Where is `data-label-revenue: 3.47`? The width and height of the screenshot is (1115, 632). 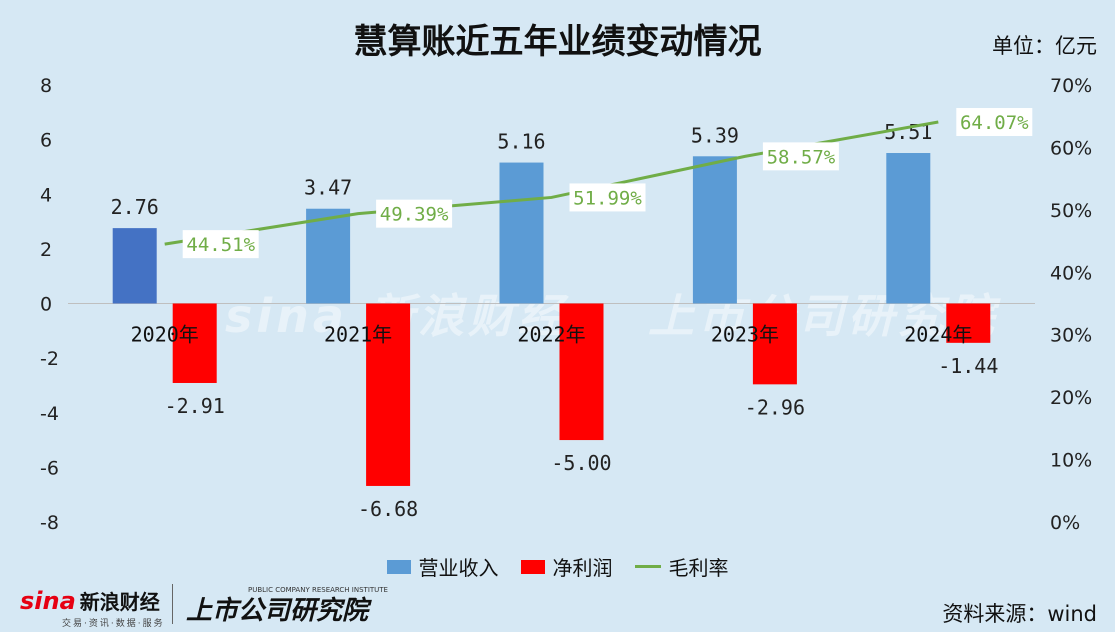
data-label-revenue: 3.47 is located at coordinates (328, 188).